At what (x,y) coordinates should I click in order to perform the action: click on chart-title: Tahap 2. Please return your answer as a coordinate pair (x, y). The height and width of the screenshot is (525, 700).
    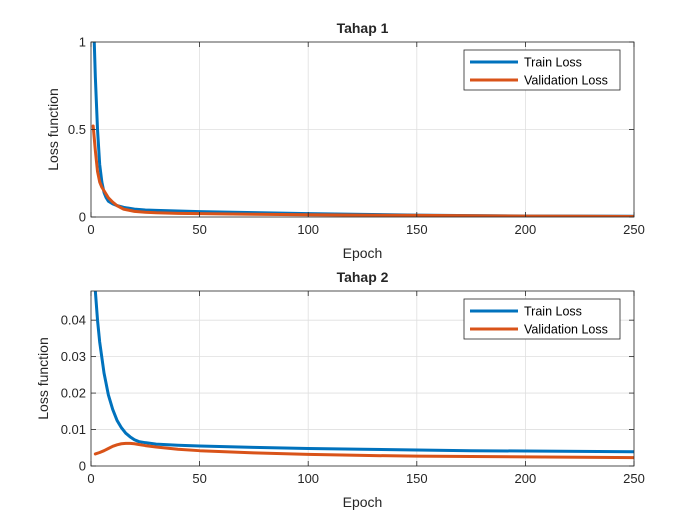
    Looking at the image, I should click on (363, 277).